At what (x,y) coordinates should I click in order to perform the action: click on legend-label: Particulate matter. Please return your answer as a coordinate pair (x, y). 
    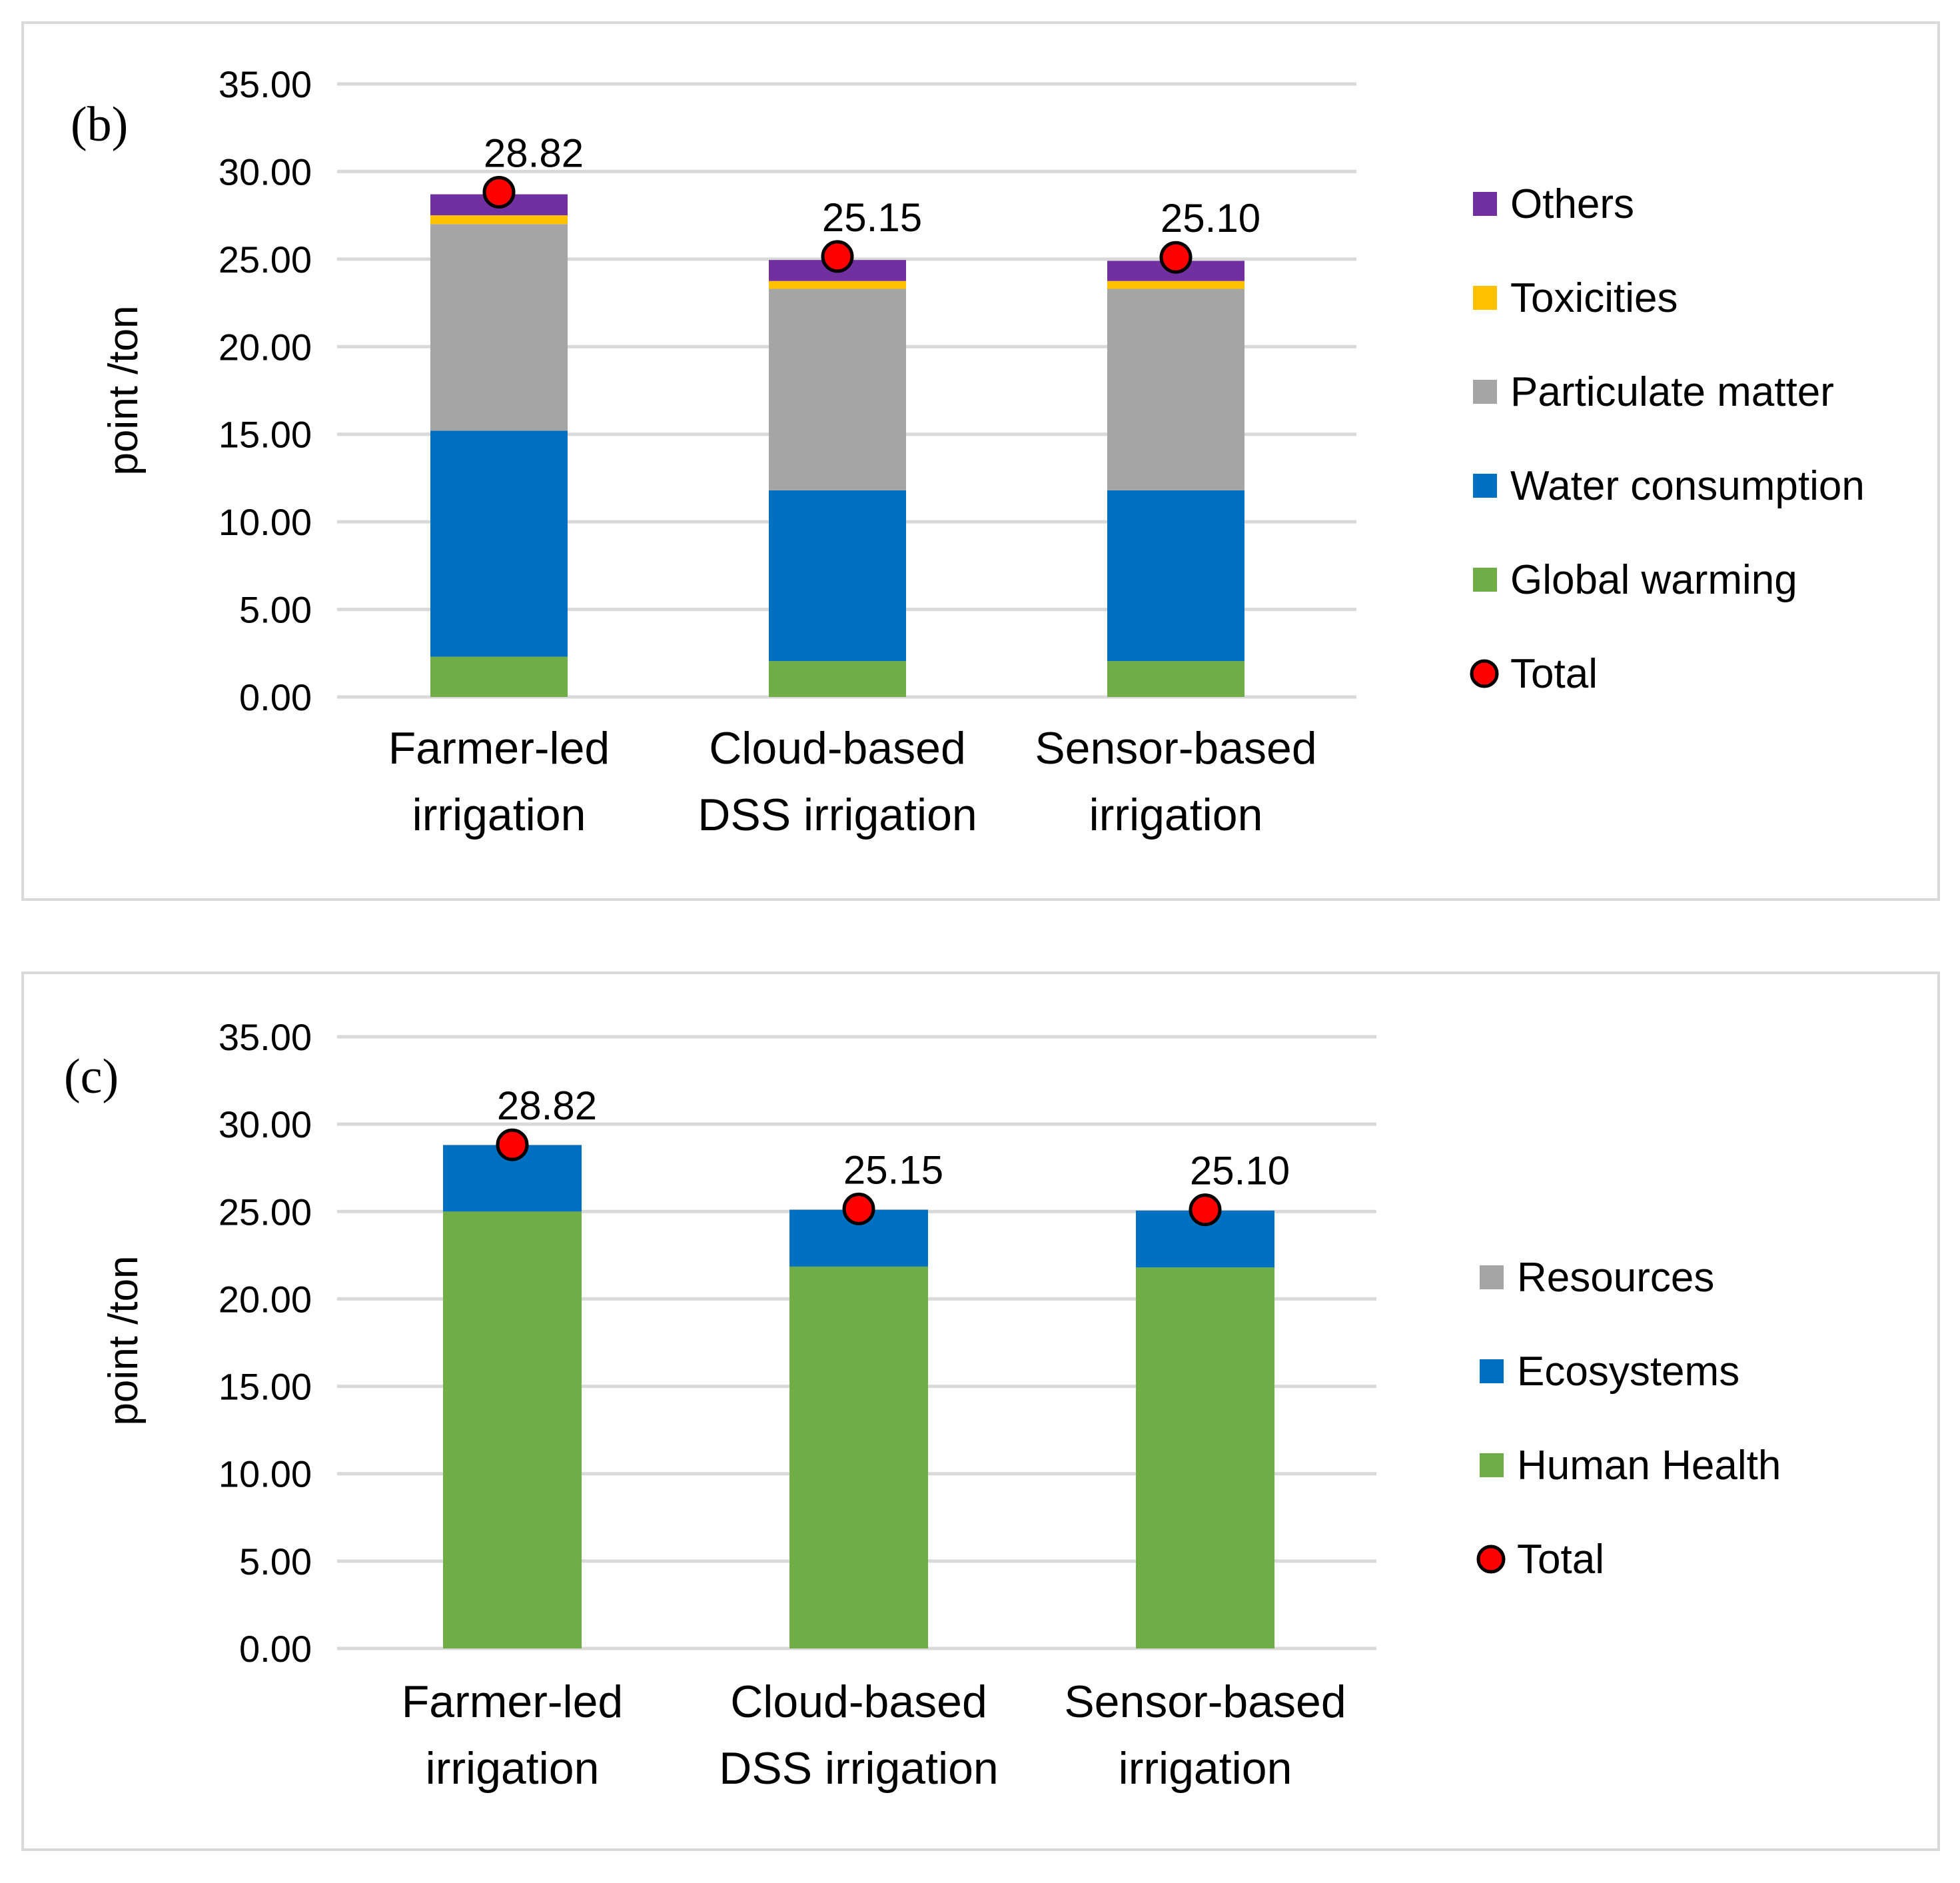
    Looking at the image, I should click on (1672, 392).